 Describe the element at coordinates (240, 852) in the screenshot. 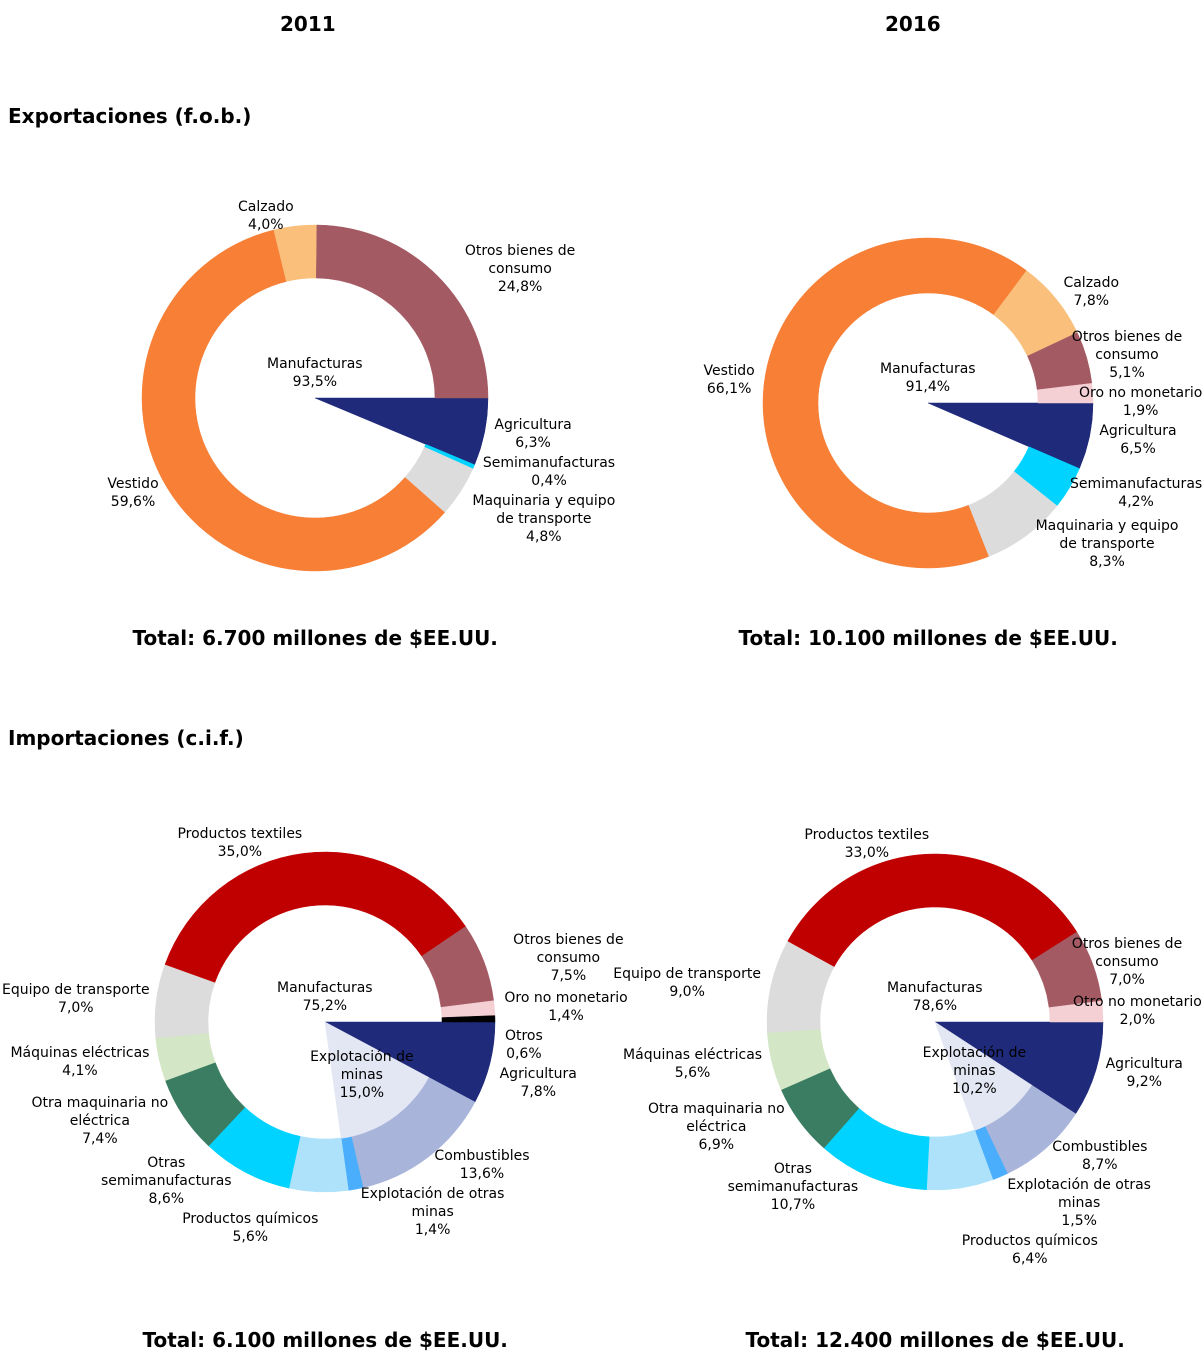

I see `label-text: 35,0%` at that location.